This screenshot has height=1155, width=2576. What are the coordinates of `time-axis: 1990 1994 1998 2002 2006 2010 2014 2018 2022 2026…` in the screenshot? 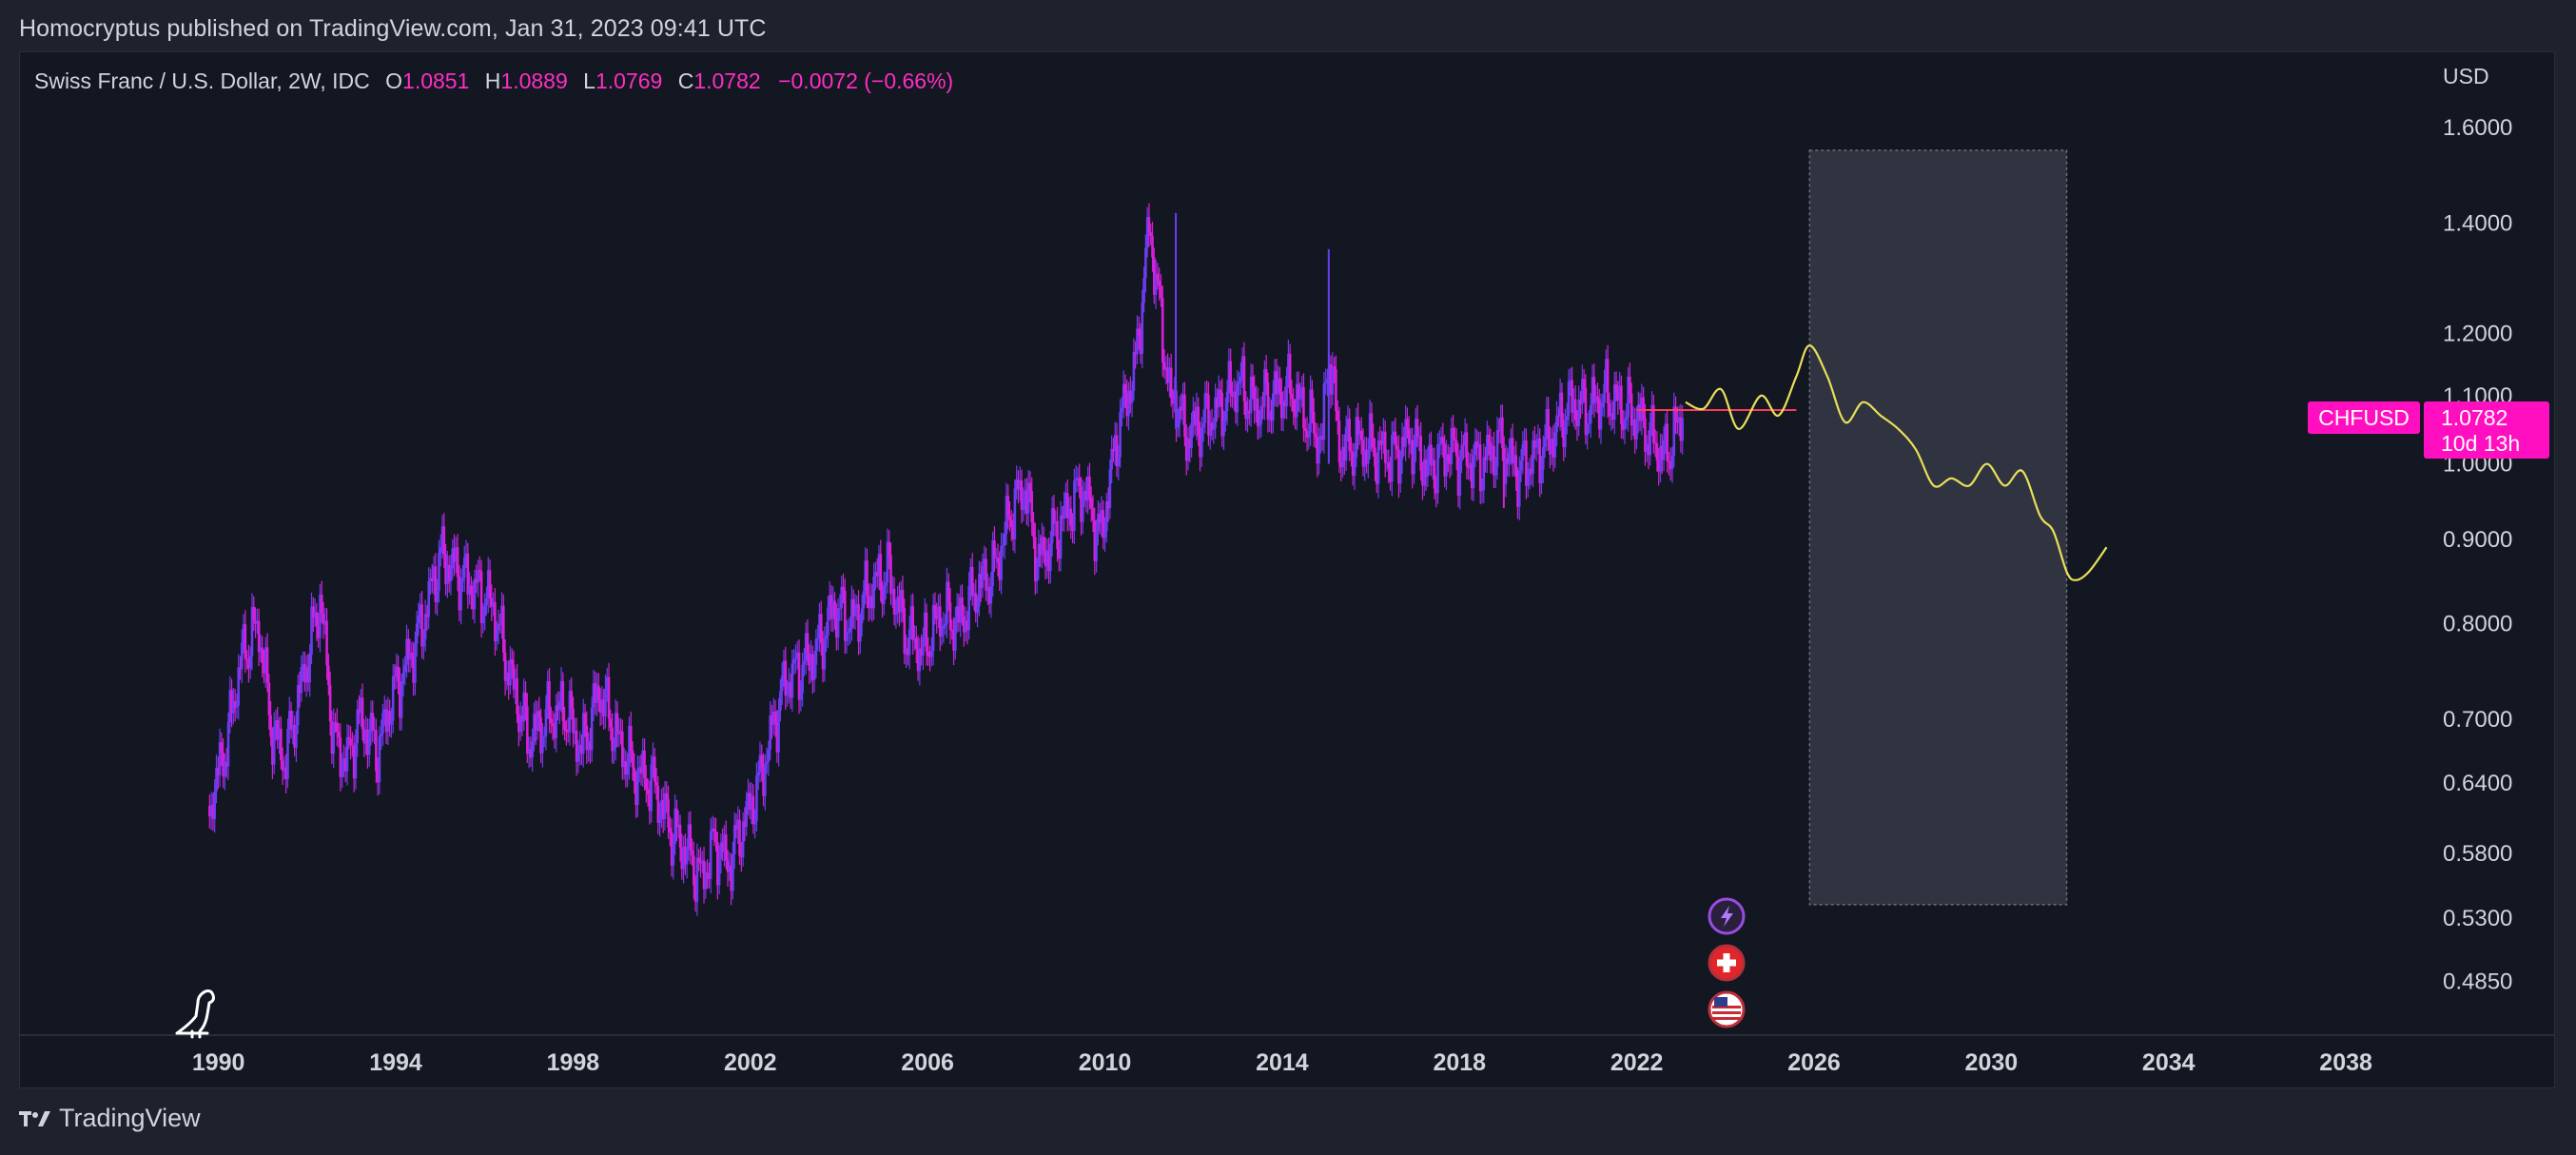 It's located at (1282, 1062).